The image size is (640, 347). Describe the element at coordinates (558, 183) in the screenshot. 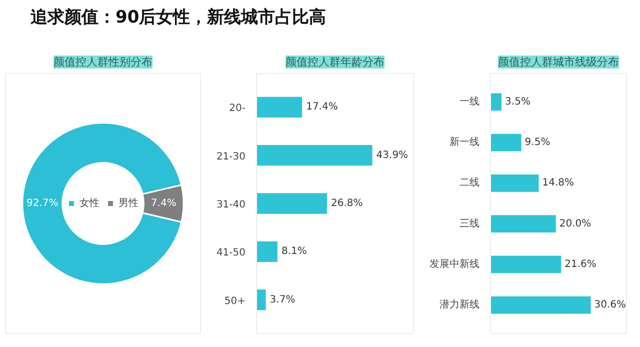

I see `data-label: 14.8%` at that location.